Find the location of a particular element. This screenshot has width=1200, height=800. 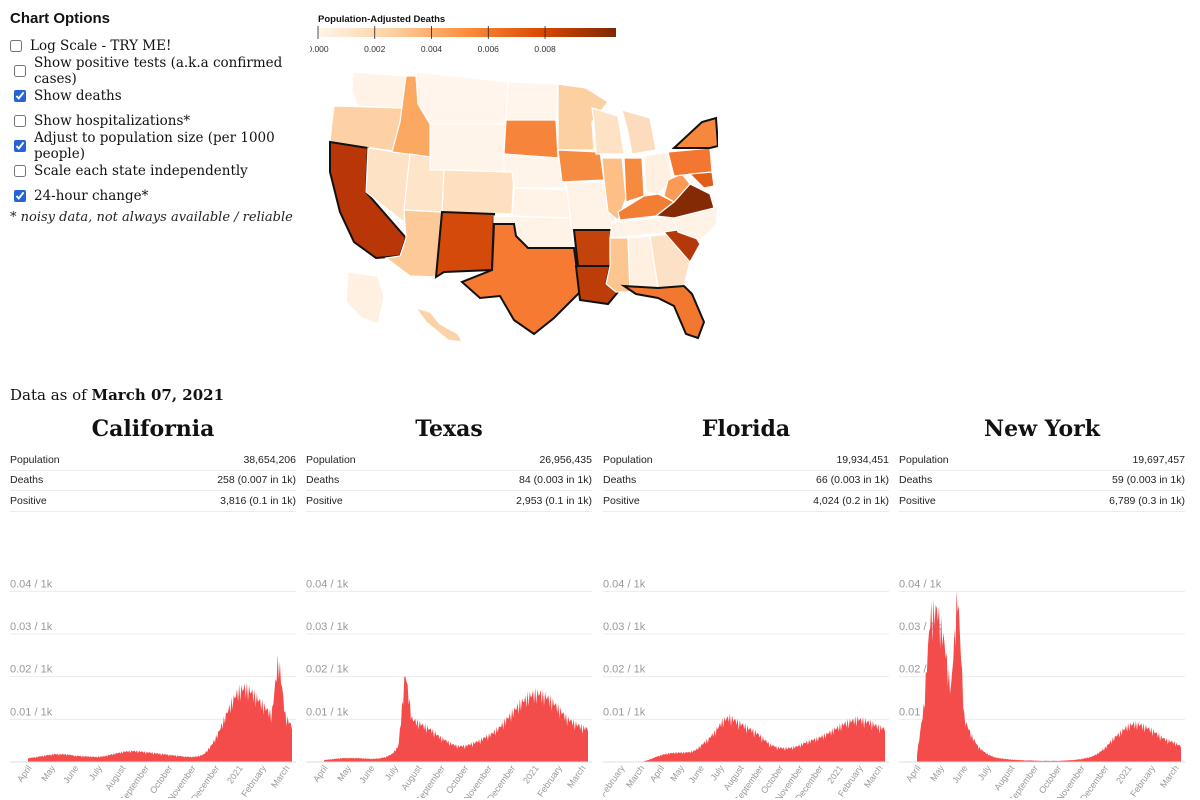

stat-value-deaths: 59 (0.003 in 1k) is located at coordinates (1148, 480).